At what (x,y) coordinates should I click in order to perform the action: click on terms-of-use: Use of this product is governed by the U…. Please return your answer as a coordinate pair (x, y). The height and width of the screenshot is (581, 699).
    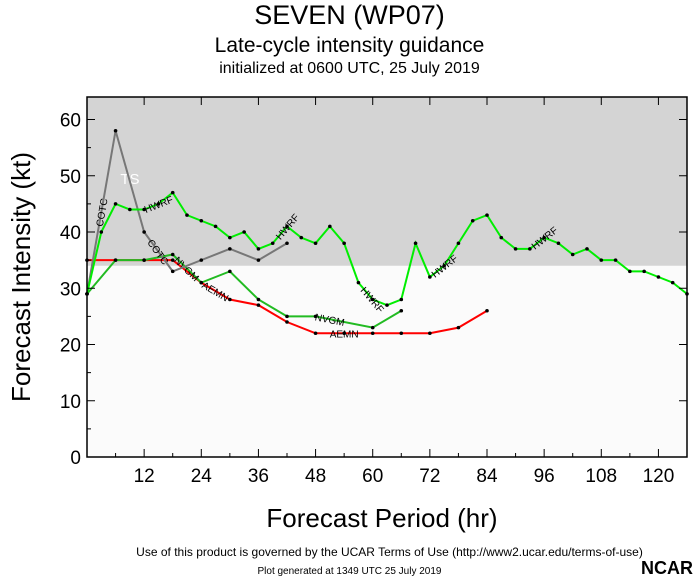
    Looking at the image, I should click on (389, 552).